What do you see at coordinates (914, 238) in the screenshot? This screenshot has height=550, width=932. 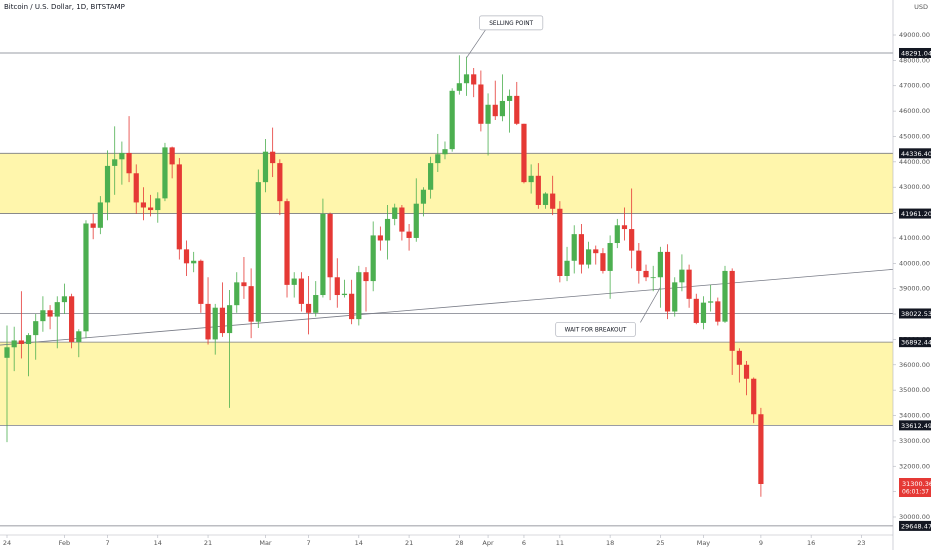 I see `y-tick-label: 41000.00` at bounding box center [914, 238].